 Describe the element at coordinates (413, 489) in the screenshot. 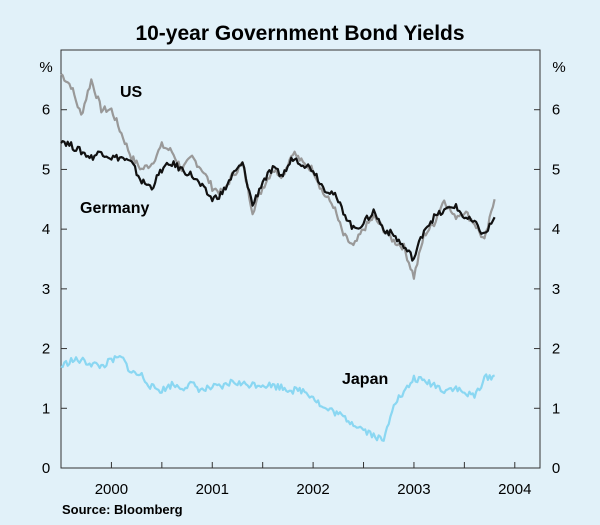

I see `x-tick-label: 2003` at that location.